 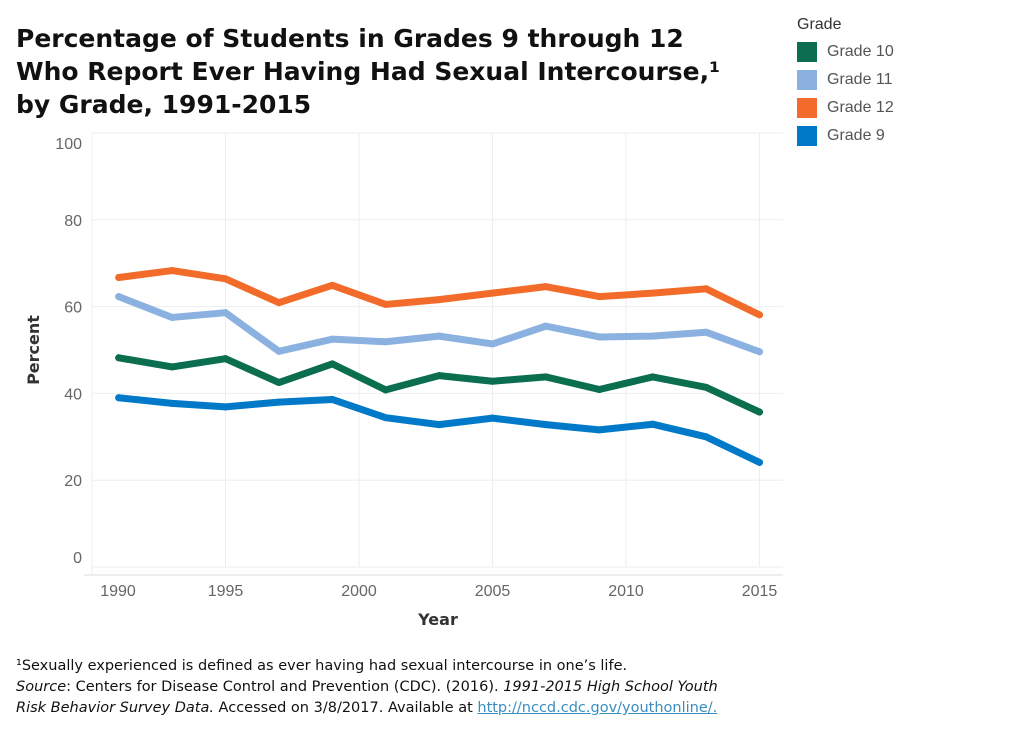 What do you see at coordinates (77, 558) in the screenshot?
I see `y-tick-label: 0` at bounding box center [77, 558].